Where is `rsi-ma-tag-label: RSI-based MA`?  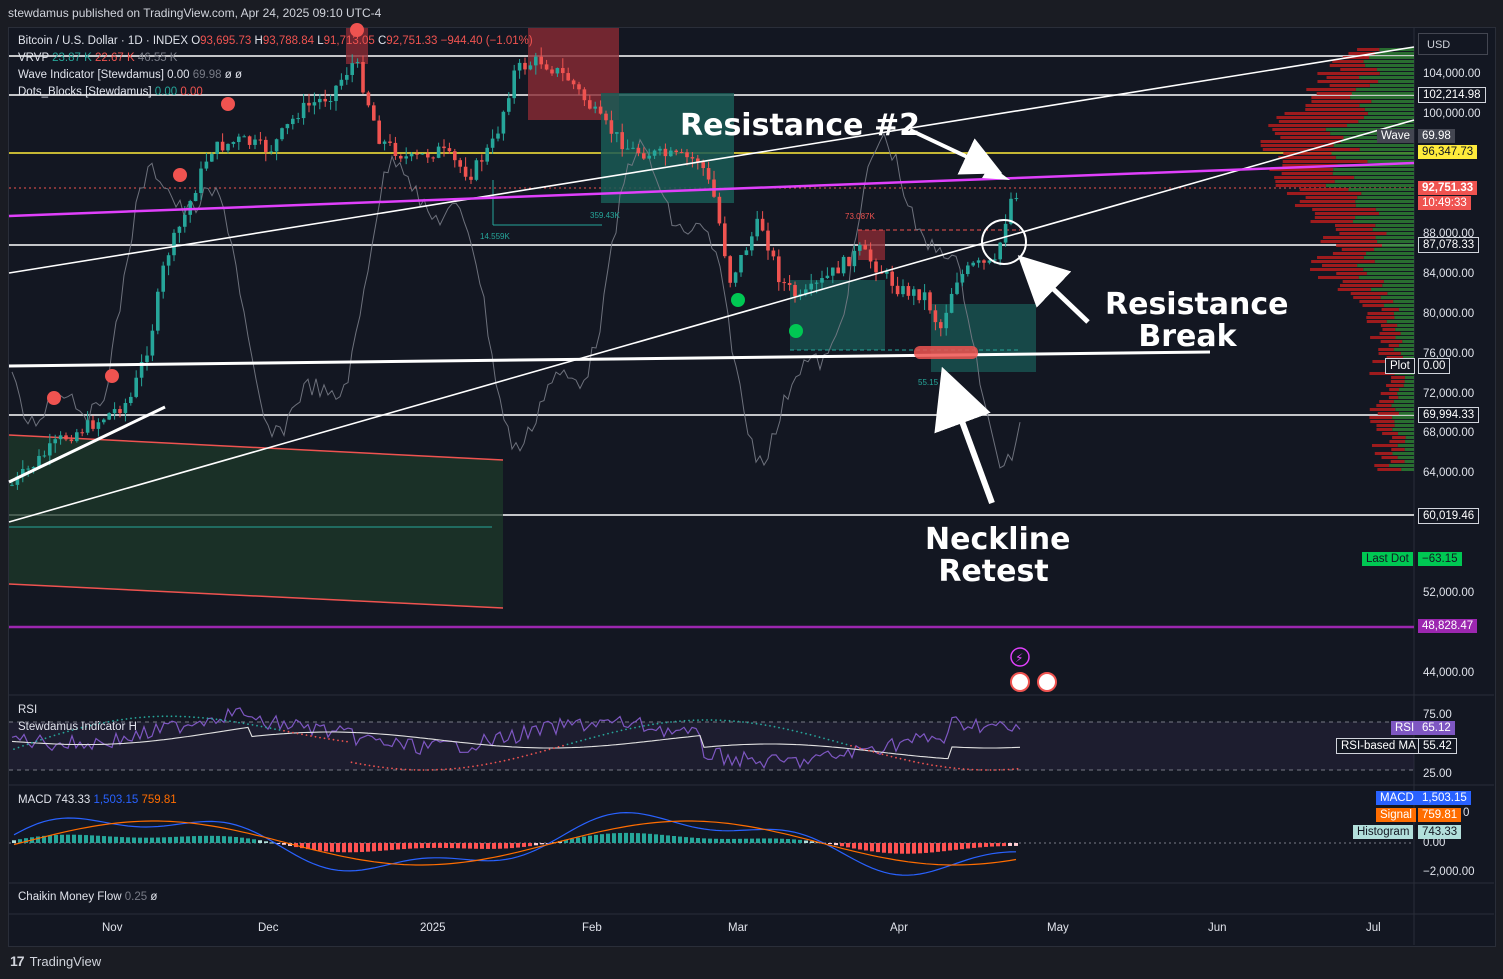
rsi-ma-tag-label: RSI-based MA is located at coordinates (1378, 746).